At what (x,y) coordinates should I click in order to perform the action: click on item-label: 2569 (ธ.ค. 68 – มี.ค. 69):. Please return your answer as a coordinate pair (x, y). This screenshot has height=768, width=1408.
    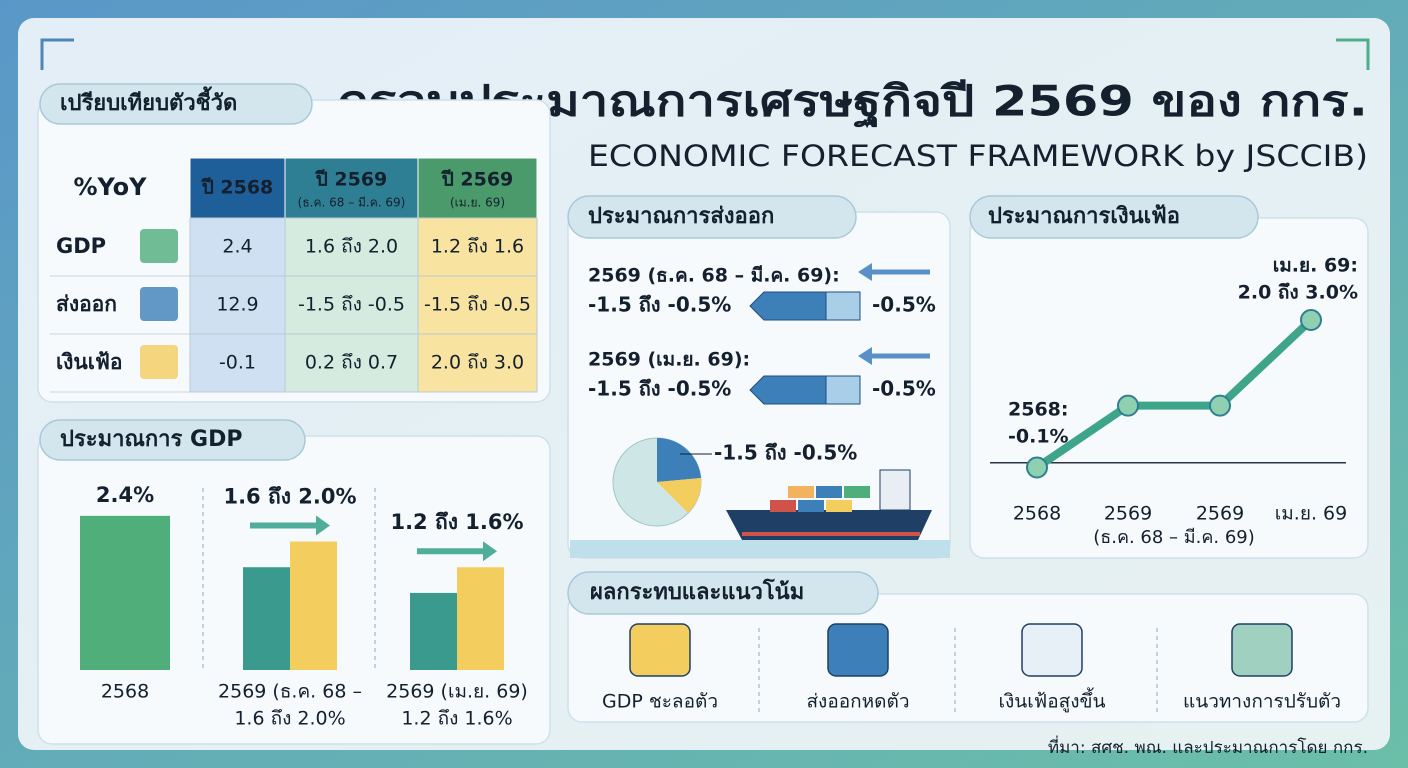
    Looking at the image, I should click on (714, 276).